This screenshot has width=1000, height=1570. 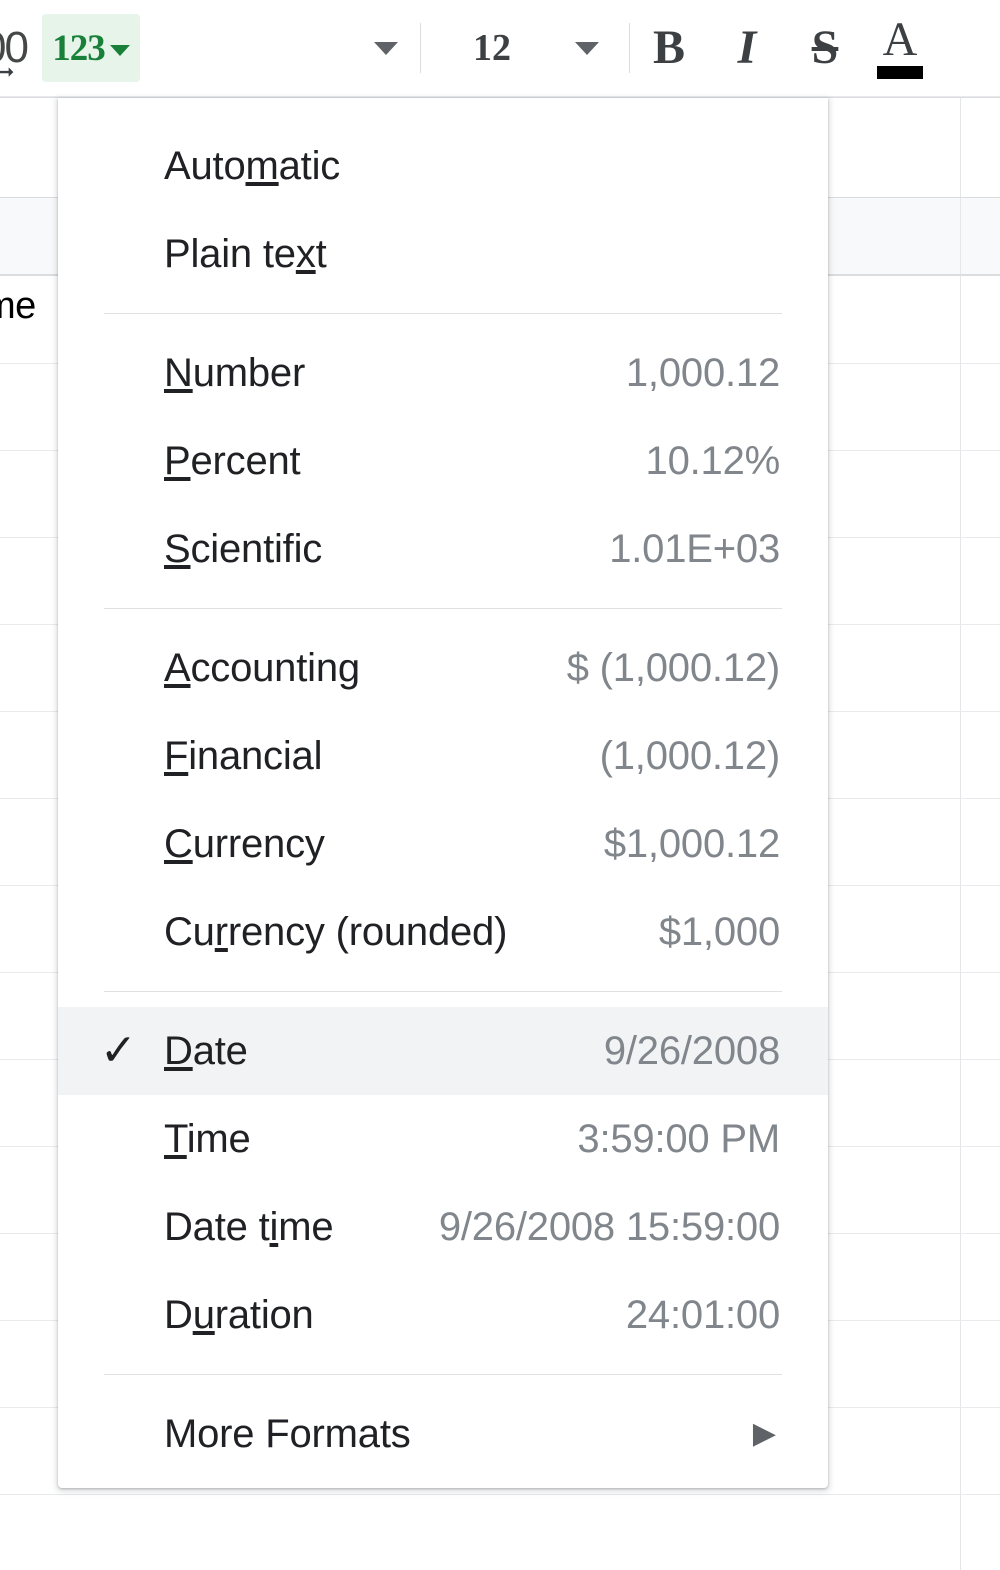 I want to click on bold-icon: B, so click(x=668, y=47).